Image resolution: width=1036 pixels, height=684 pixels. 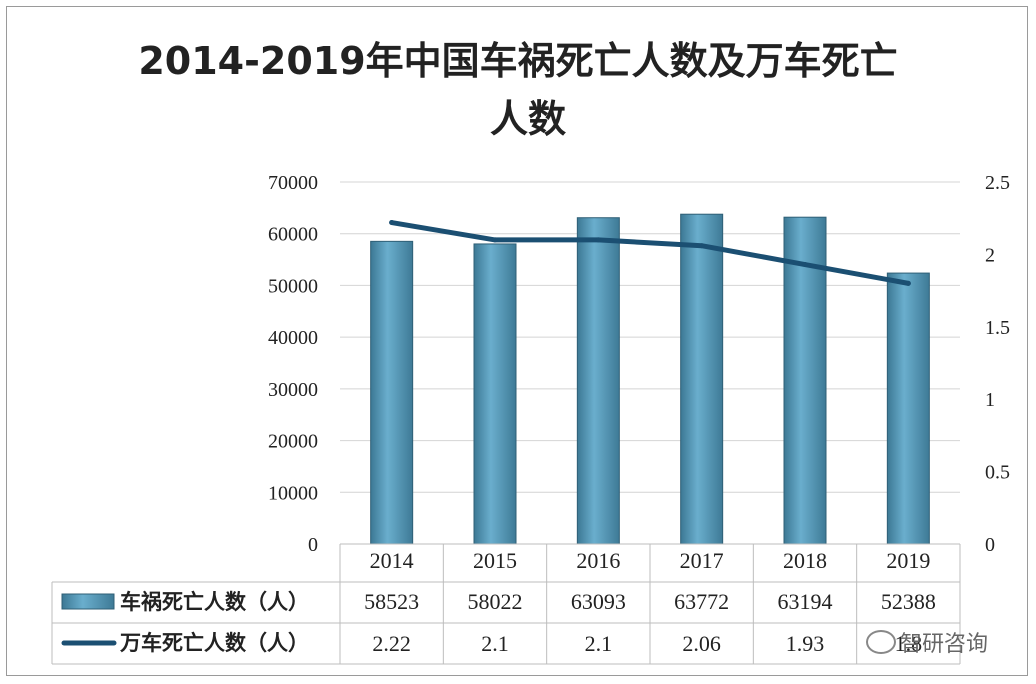 I want to click on y-left-tick-label: 20000, so click(x=293, y=442).